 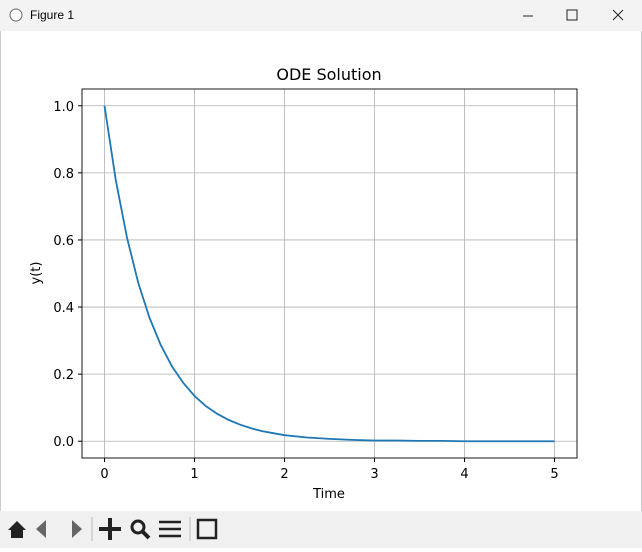 What do you see at coordinates (207, 529) in the screenshot?
I see `save-button` at bounding box center [207, 529].